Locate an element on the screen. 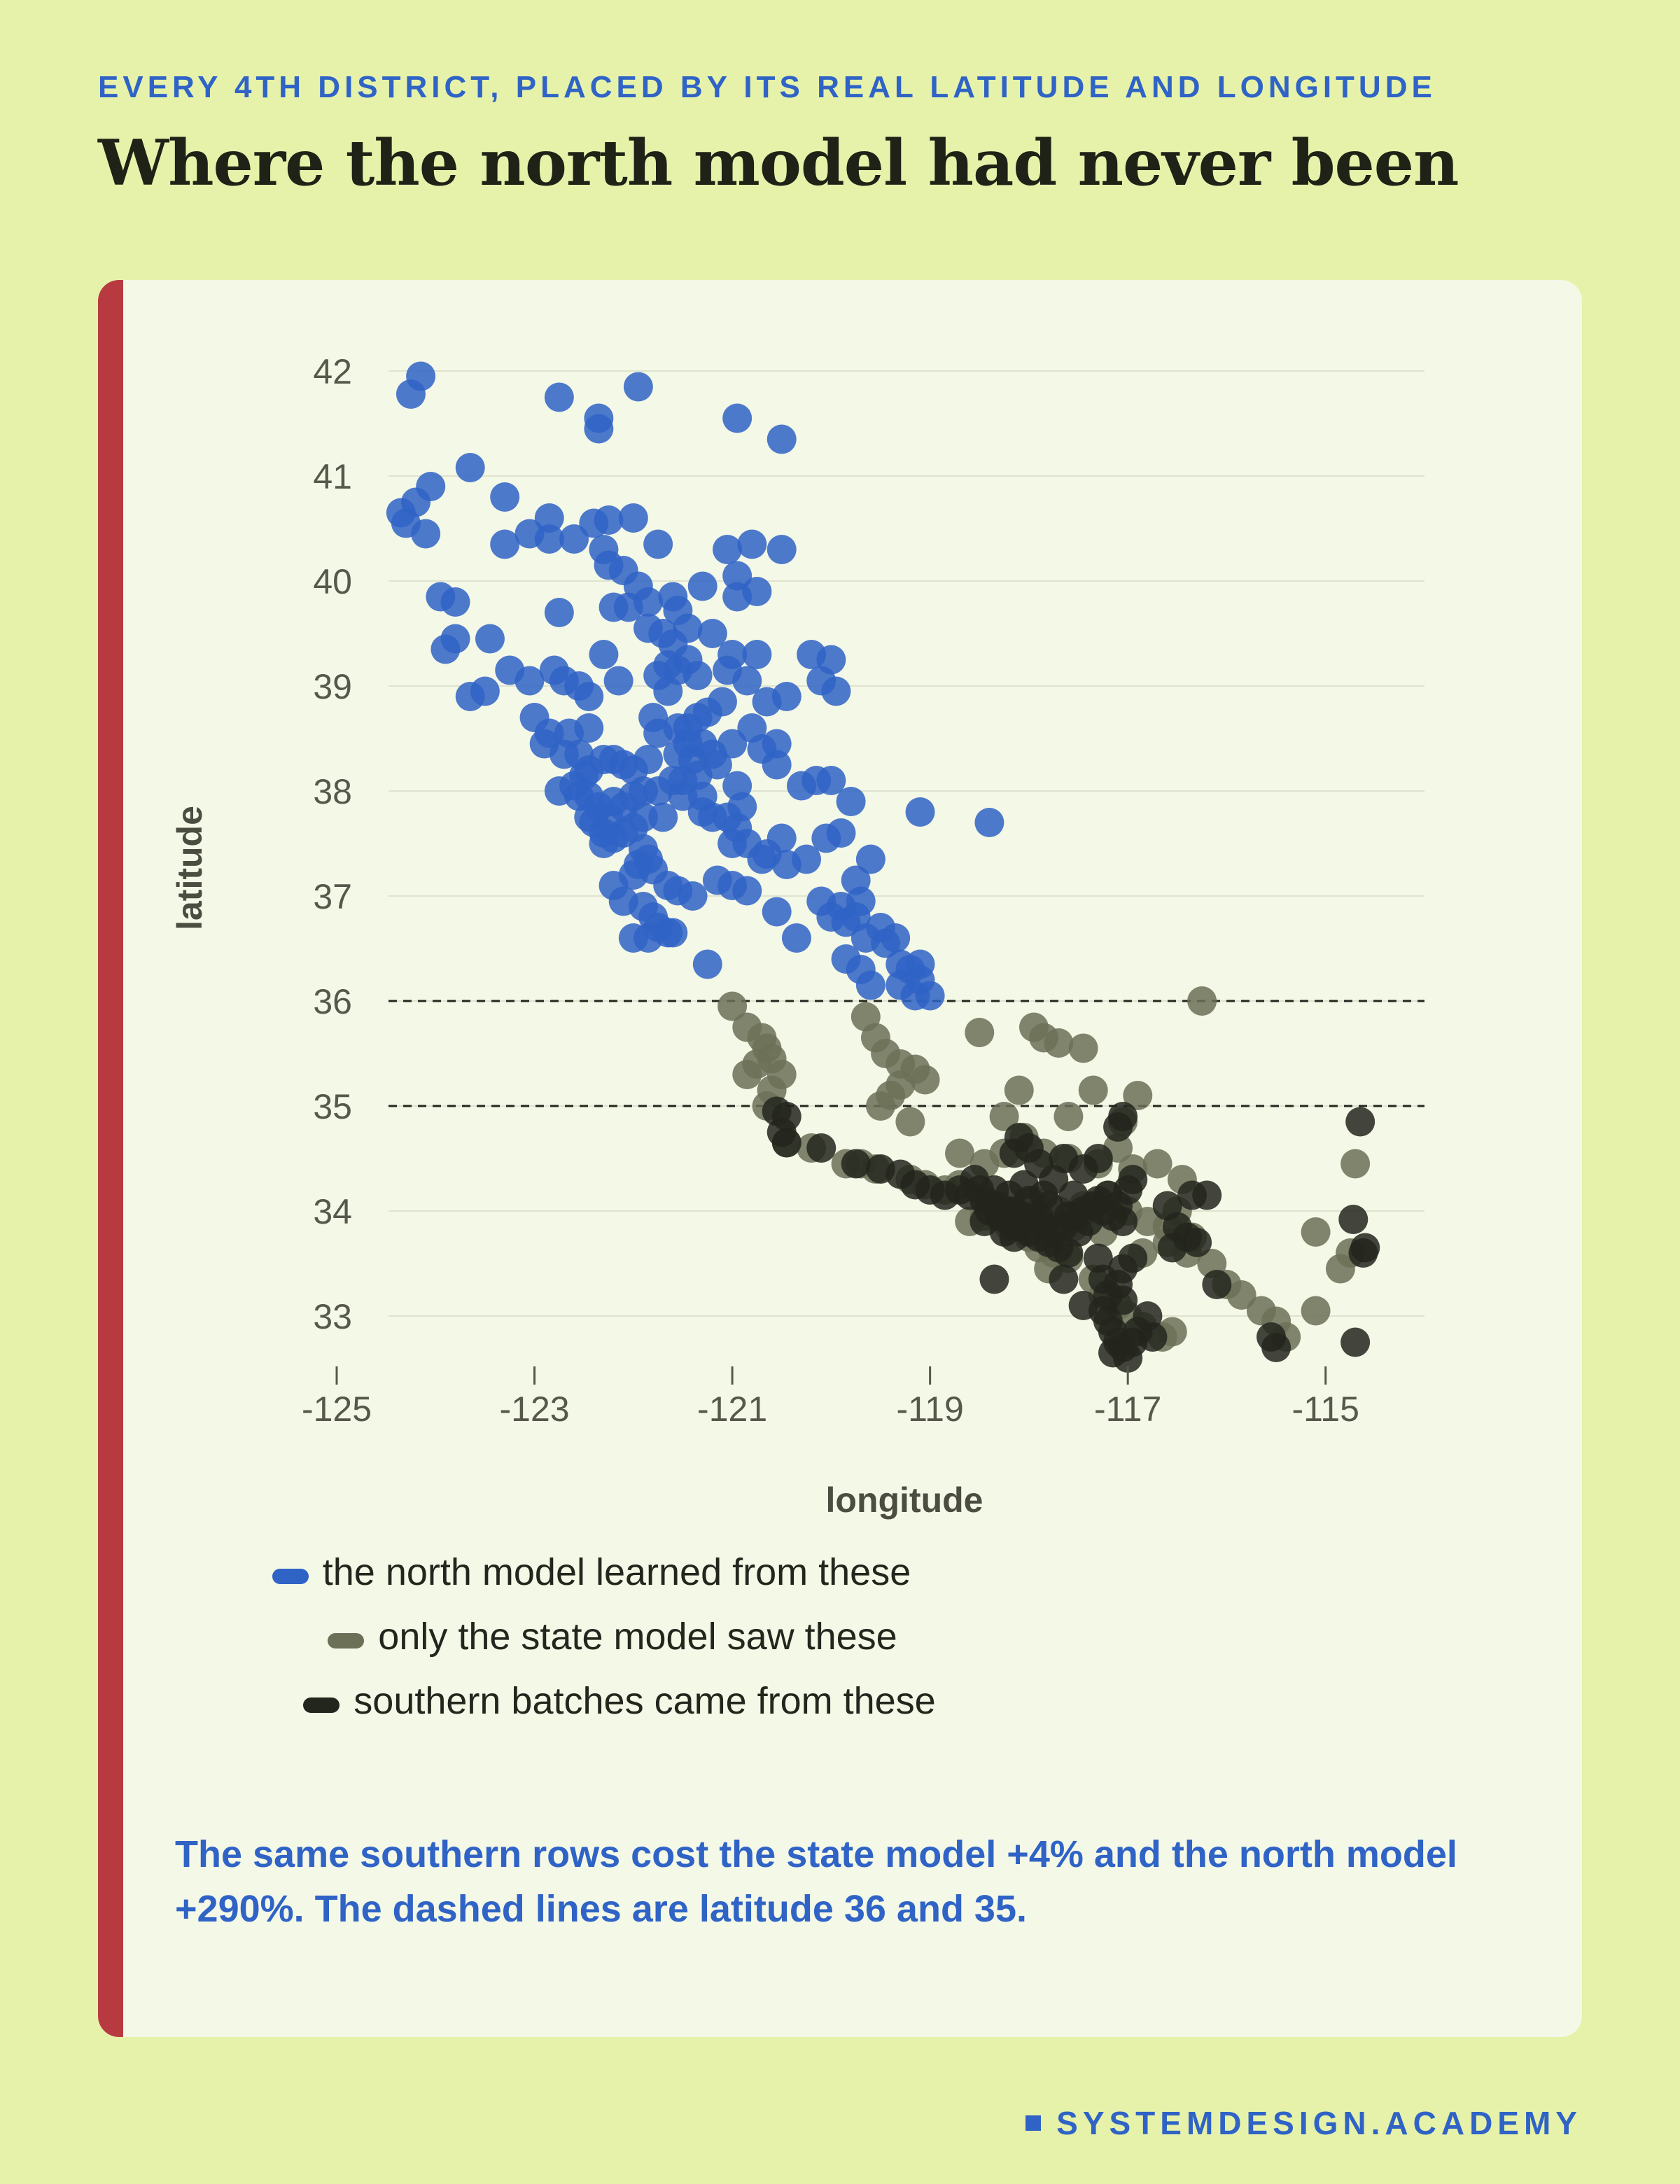 Image resolution: width=1680 pixels, height=2184 pixels. y-tick-label: 41 is located at coordinates (332, 476).